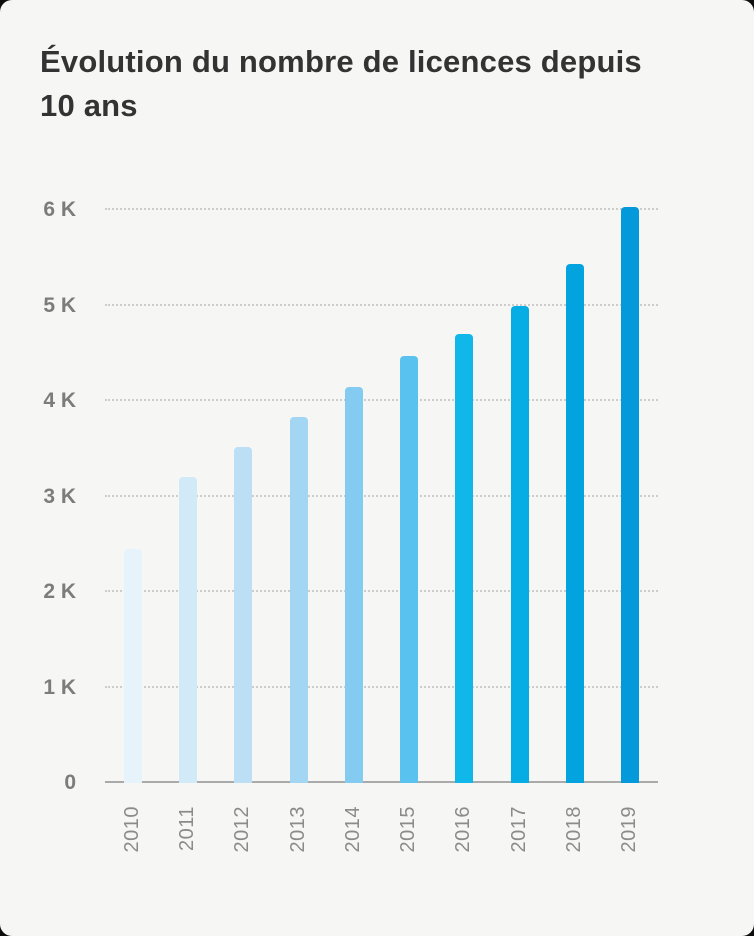 The width and height of the screenshot is (754, 936). I want to click on x-axis-label-2017: 2017, so click(518, 829).